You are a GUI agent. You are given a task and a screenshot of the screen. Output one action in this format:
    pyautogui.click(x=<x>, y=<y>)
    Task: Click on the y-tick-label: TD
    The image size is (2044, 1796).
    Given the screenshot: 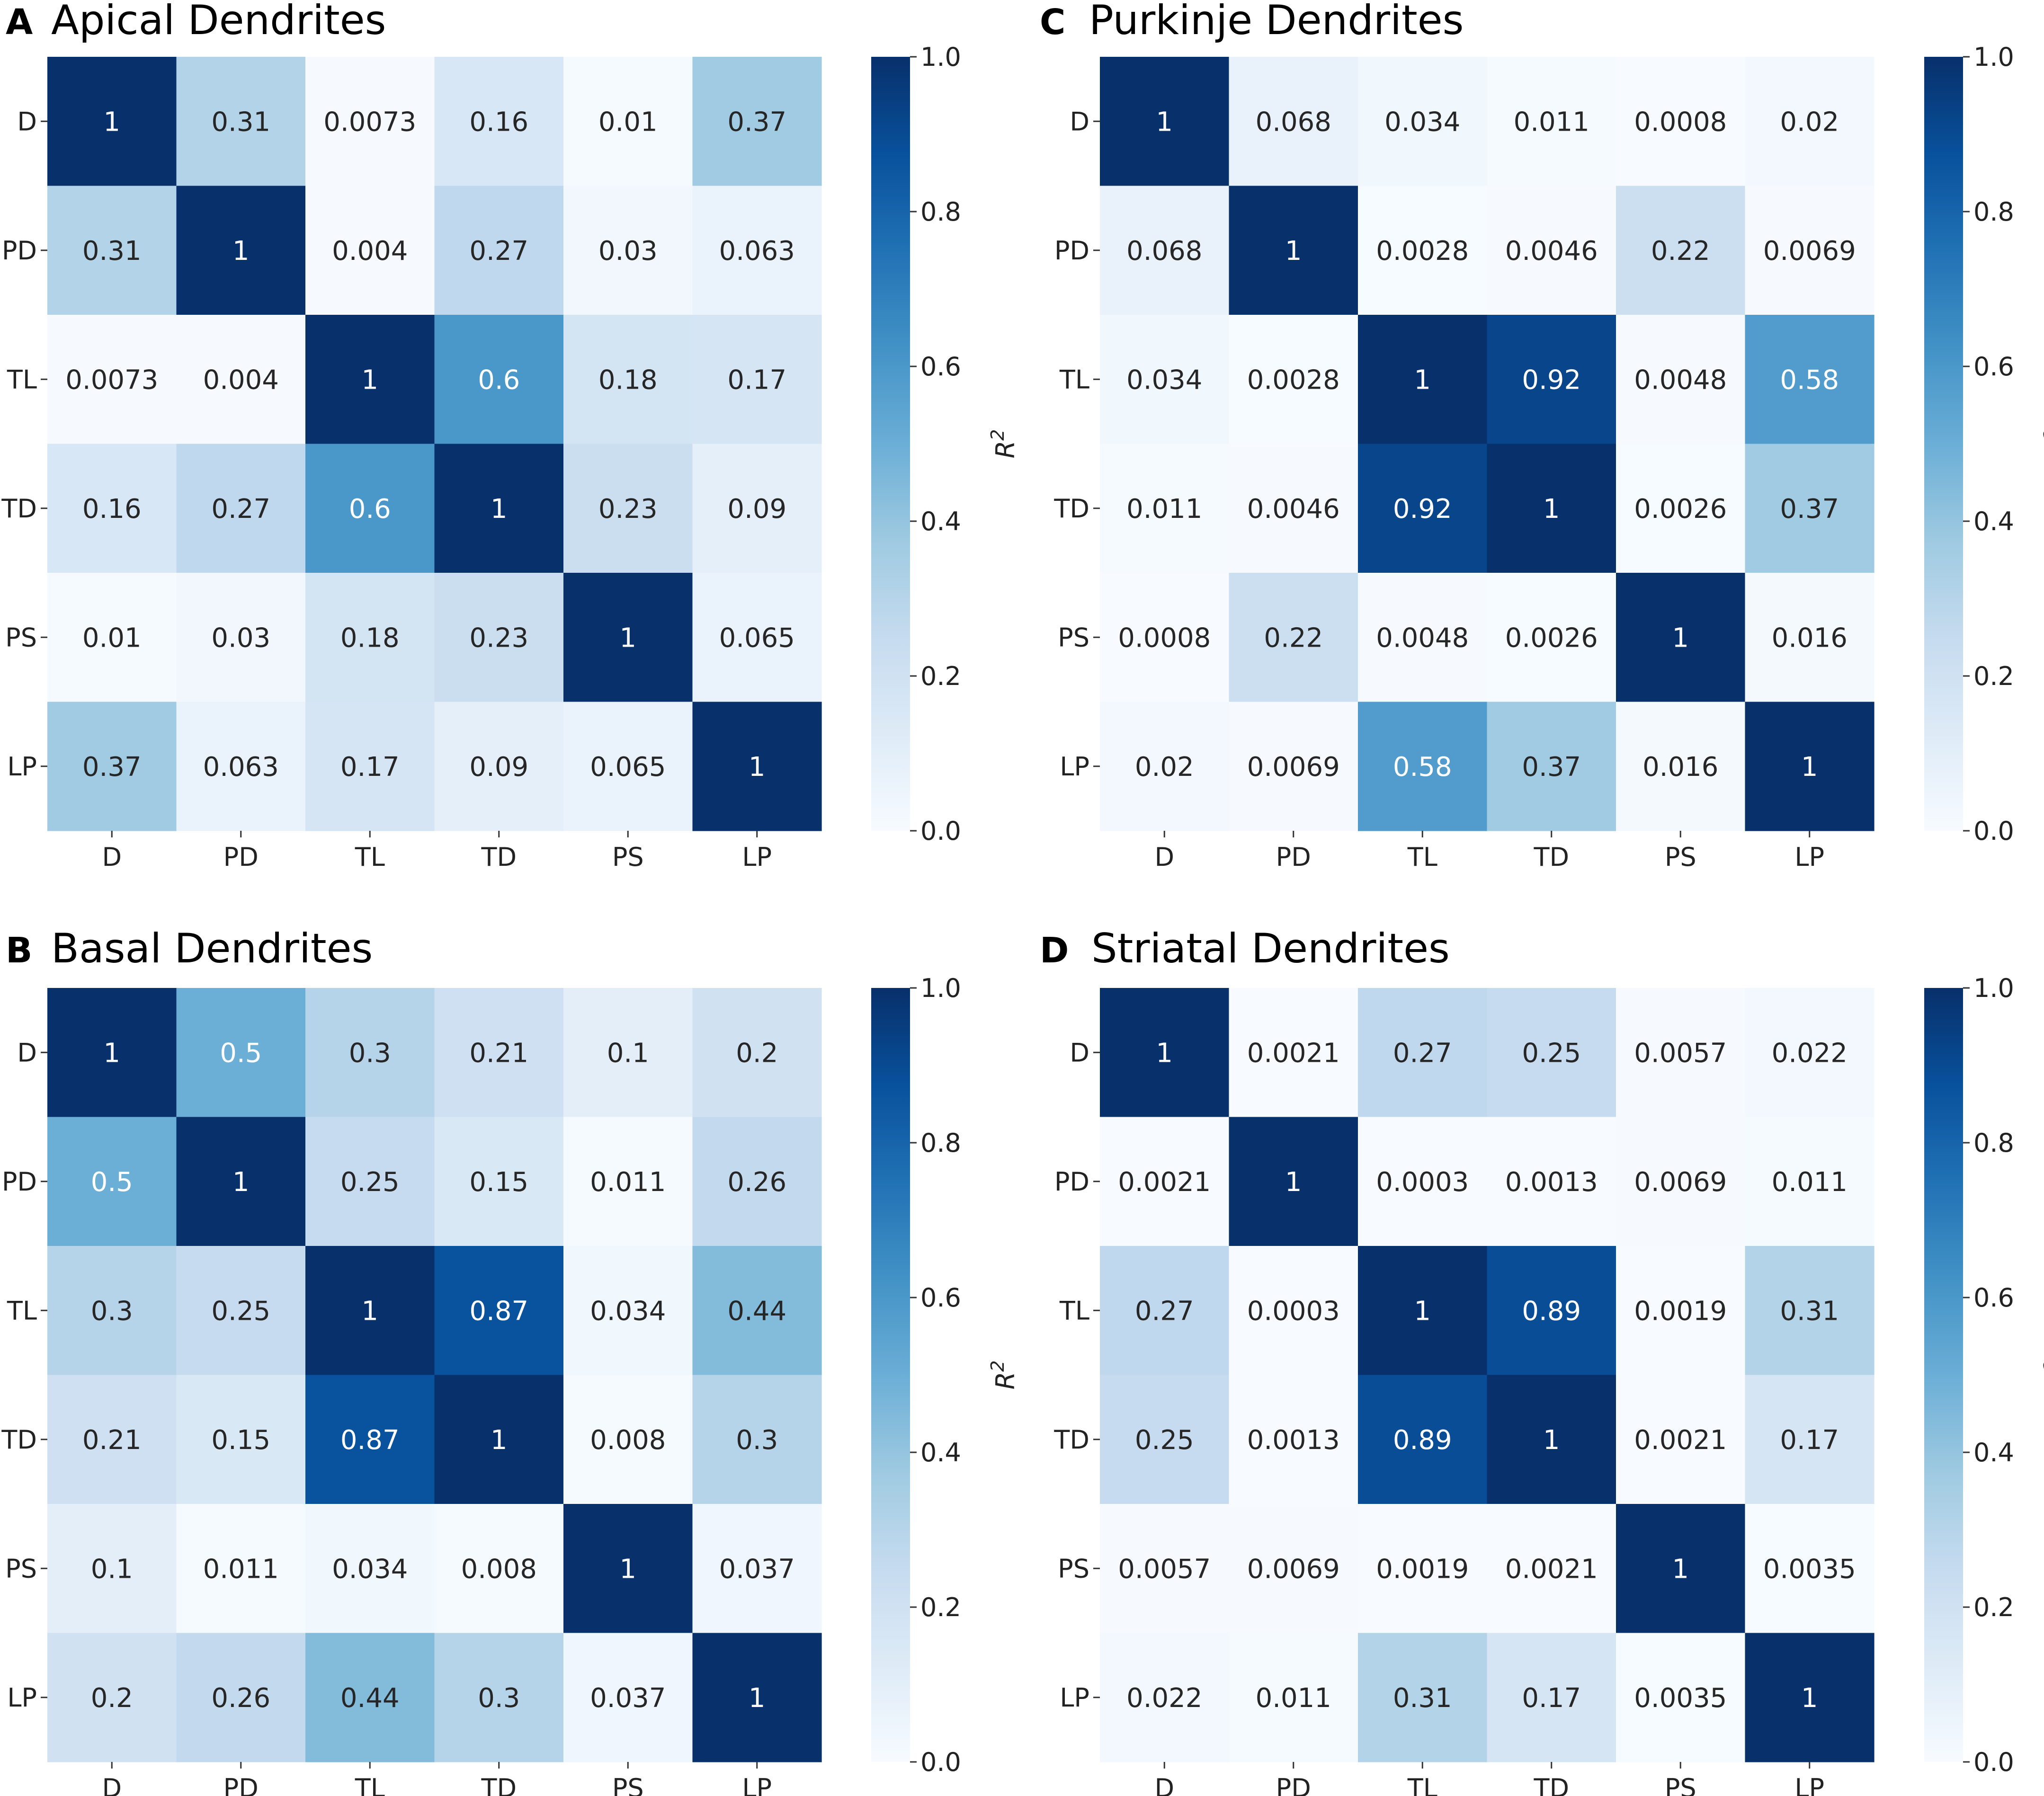 What is the action you would take?
    pyautogui.click(x=19, y=509)
    